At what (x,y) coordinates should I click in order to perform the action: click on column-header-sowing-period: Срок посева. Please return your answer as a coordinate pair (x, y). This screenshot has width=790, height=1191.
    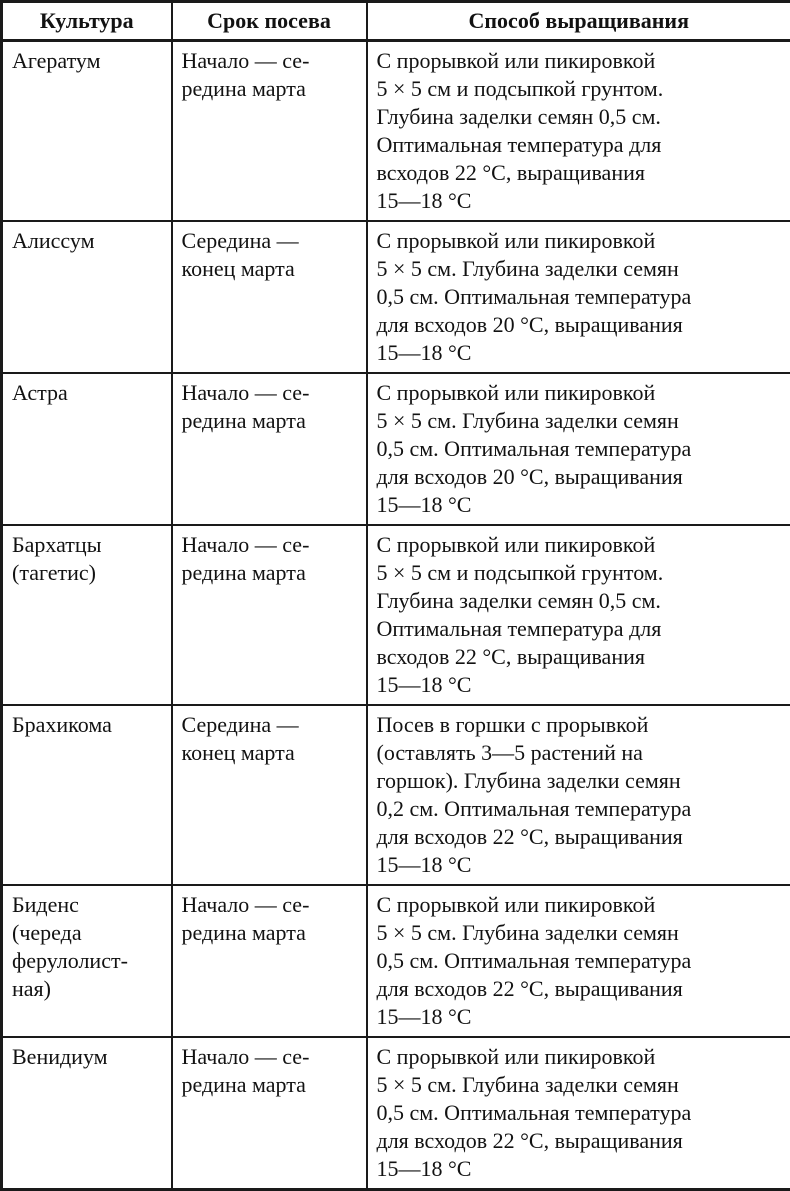
    Looking at the image, I should click on (269, 21).